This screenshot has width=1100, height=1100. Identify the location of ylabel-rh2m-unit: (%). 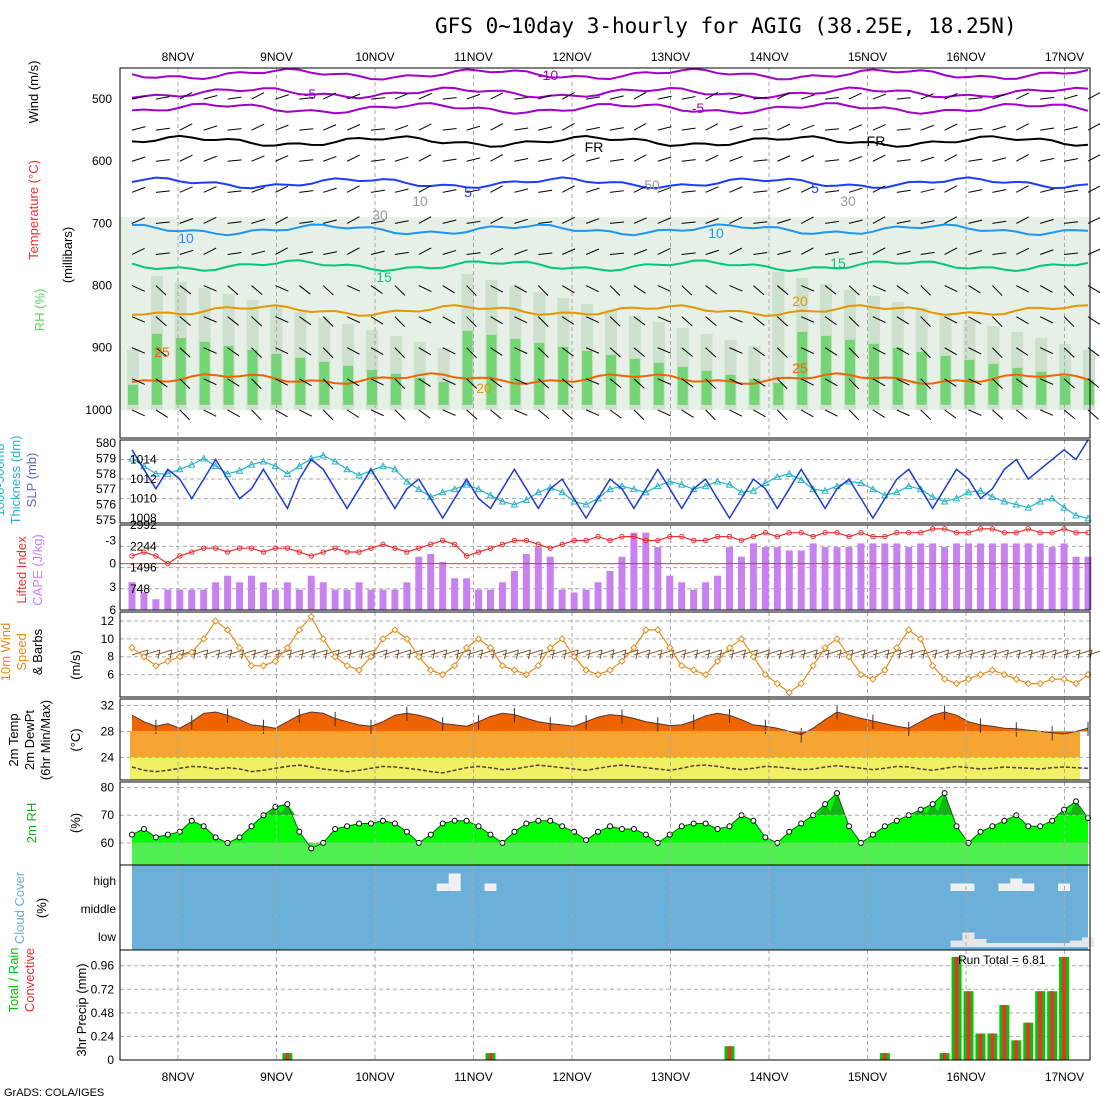
(75, 823).